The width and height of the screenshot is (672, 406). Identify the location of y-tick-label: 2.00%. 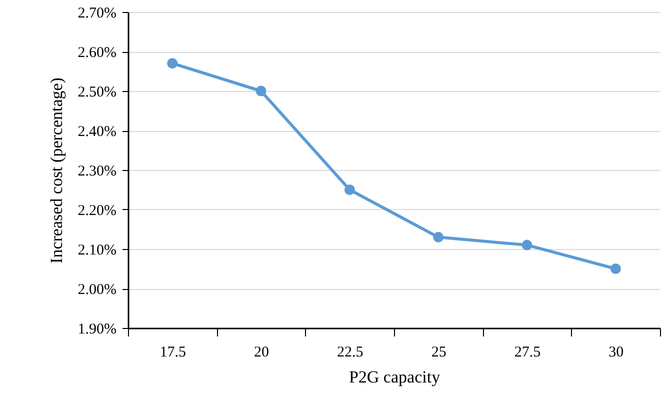
(97, 290).